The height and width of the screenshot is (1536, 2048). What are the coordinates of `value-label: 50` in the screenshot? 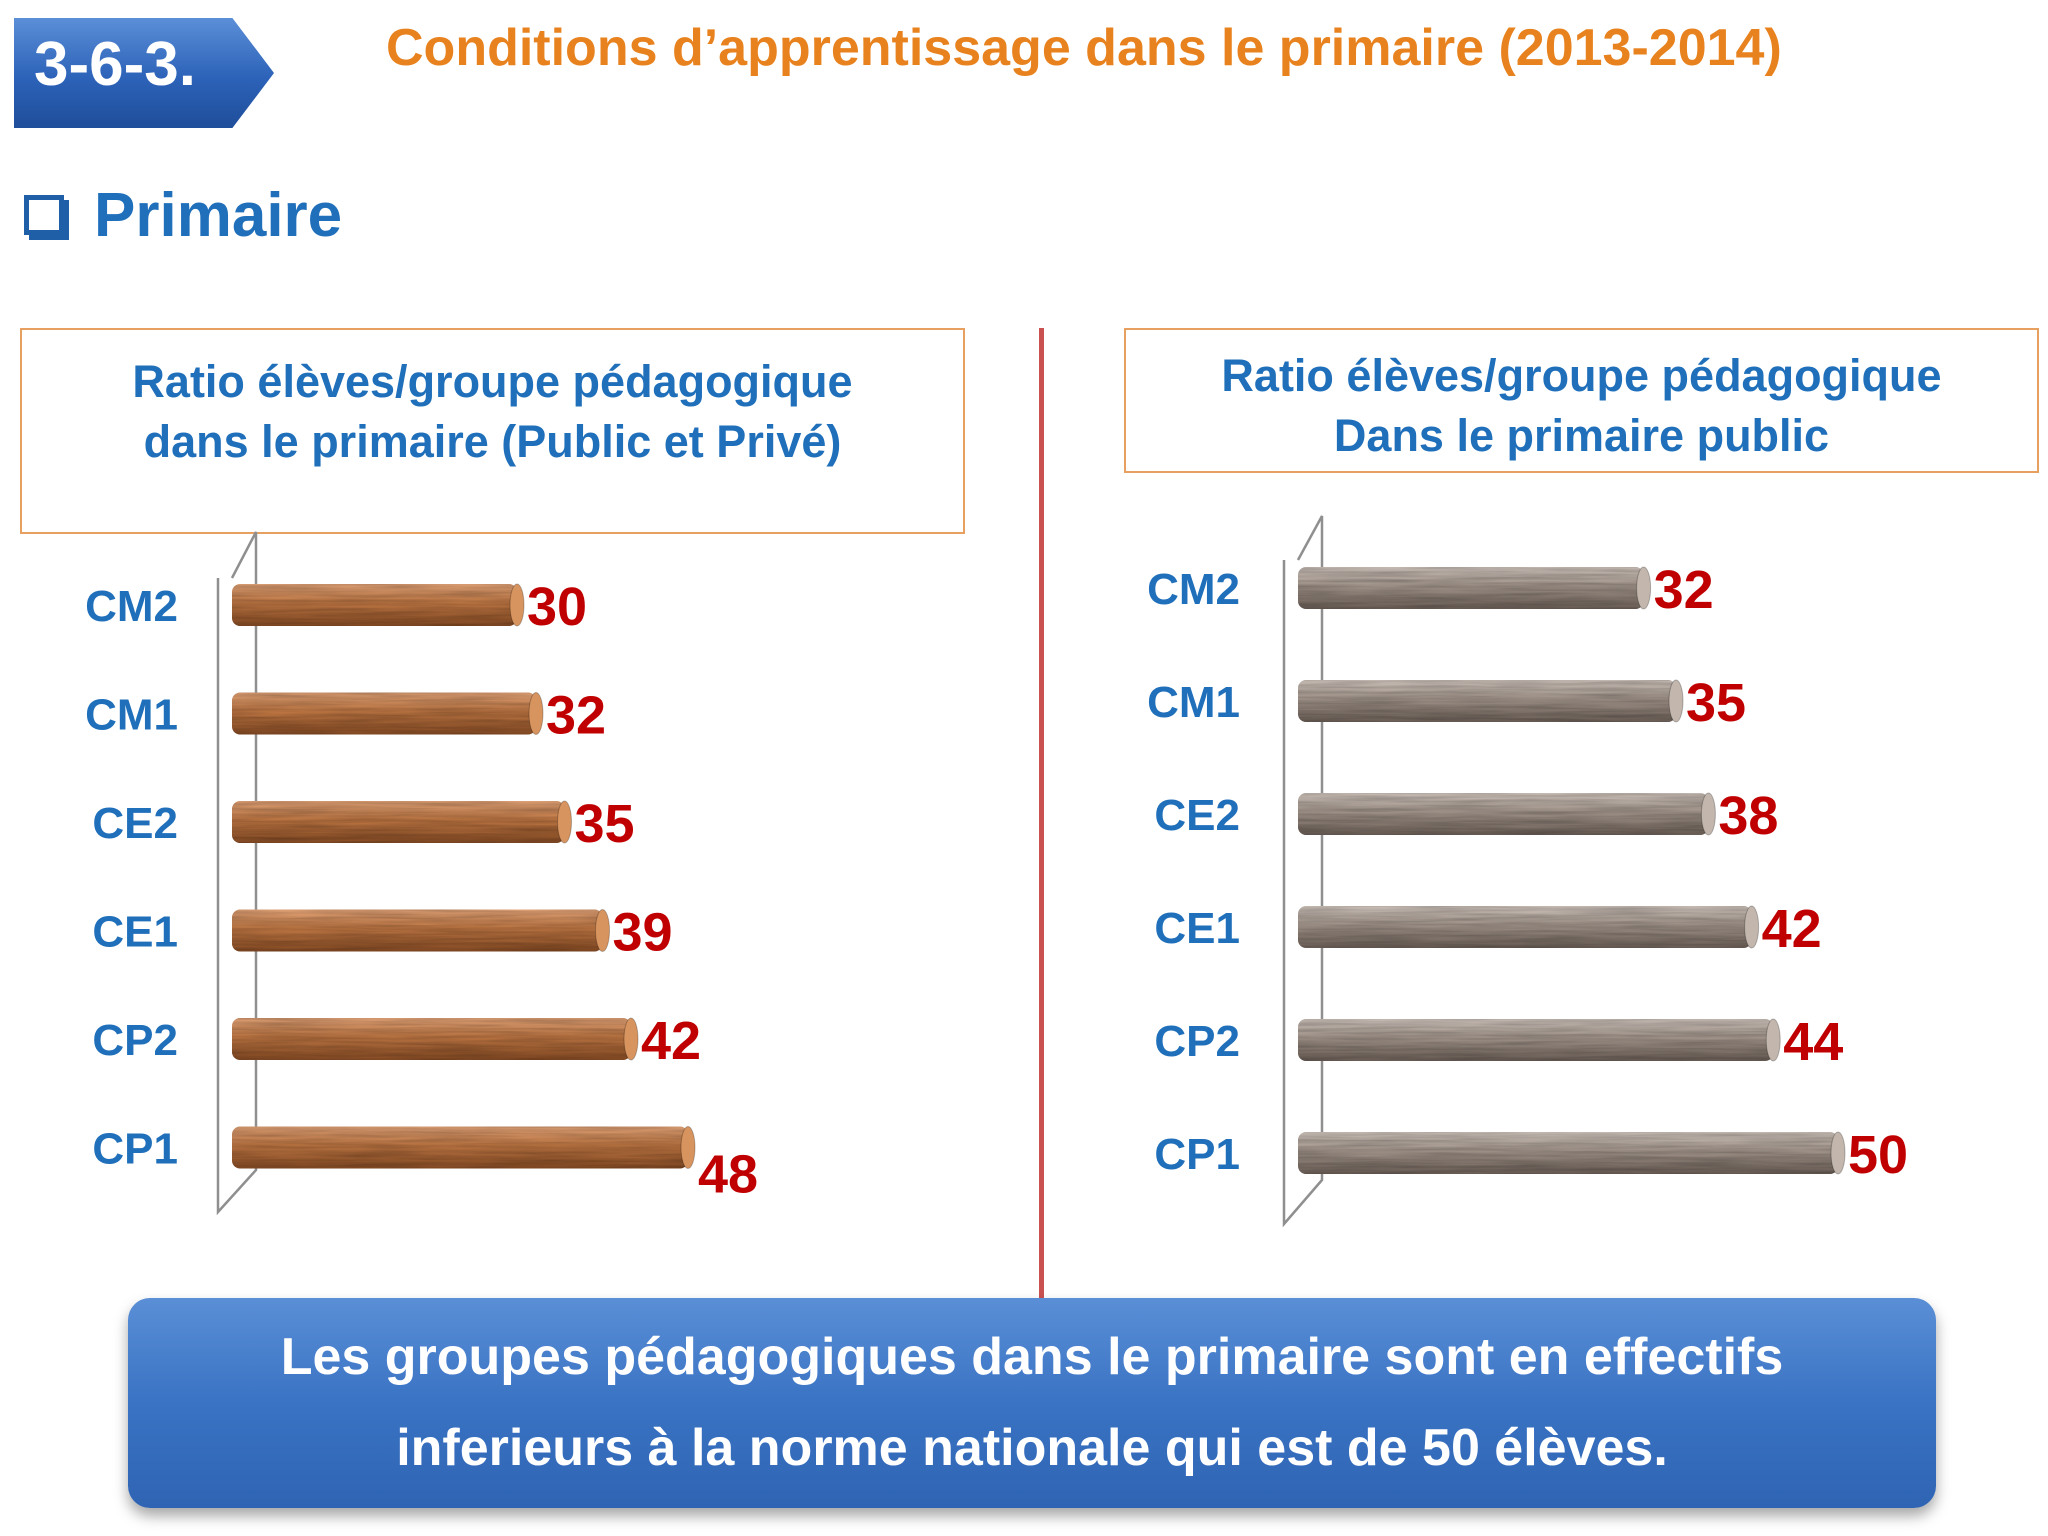 It's located at (1878, 1155).